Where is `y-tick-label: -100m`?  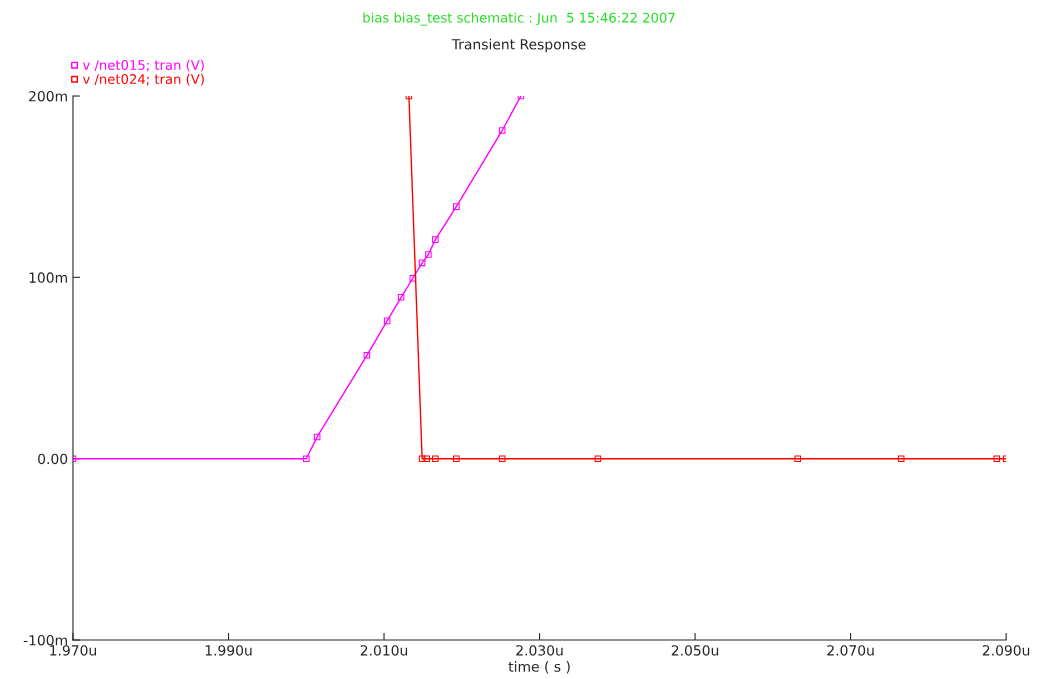
y-tick-label: -100m is located at coordinates (45, 640).